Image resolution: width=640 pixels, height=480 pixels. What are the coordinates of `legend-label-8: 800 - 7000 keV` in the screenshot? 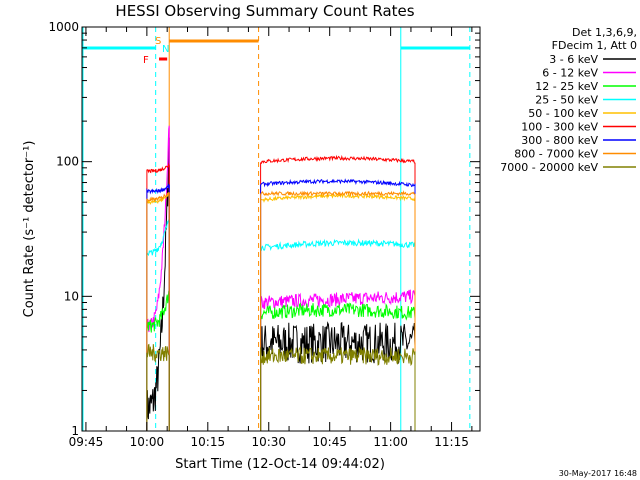 It's located at (556, 154).